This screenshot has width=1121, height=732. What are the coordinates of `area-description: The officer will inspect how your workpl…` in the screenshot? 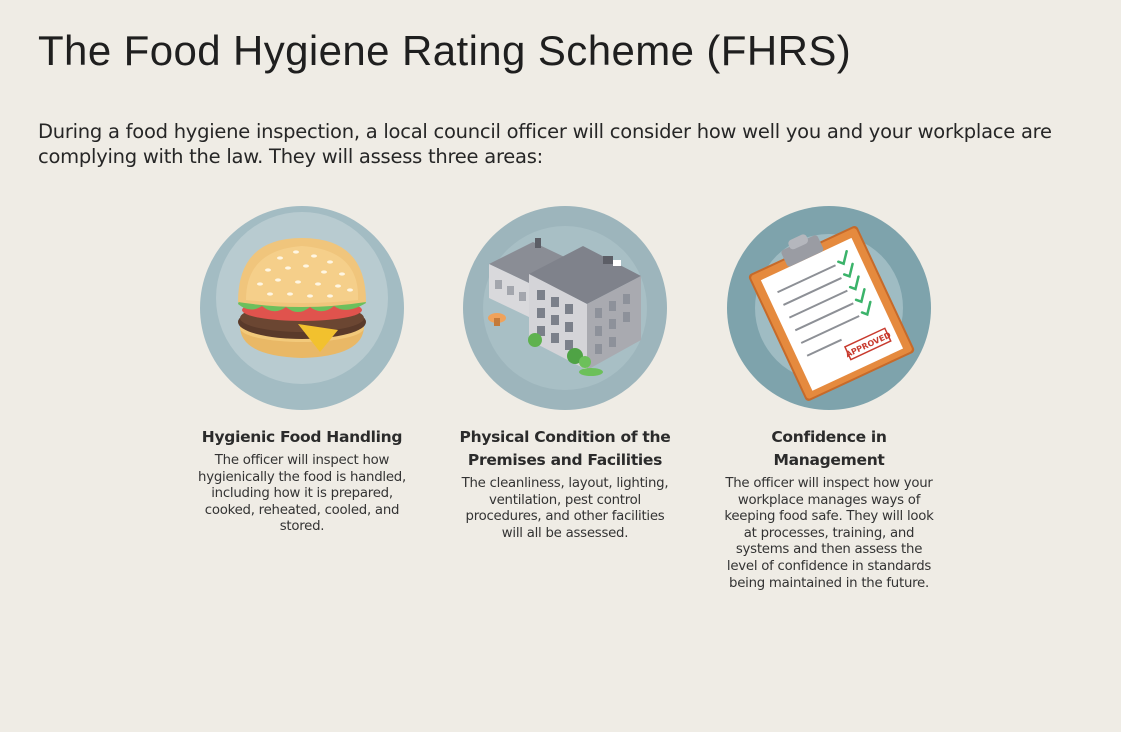 It's located at (829, 533).